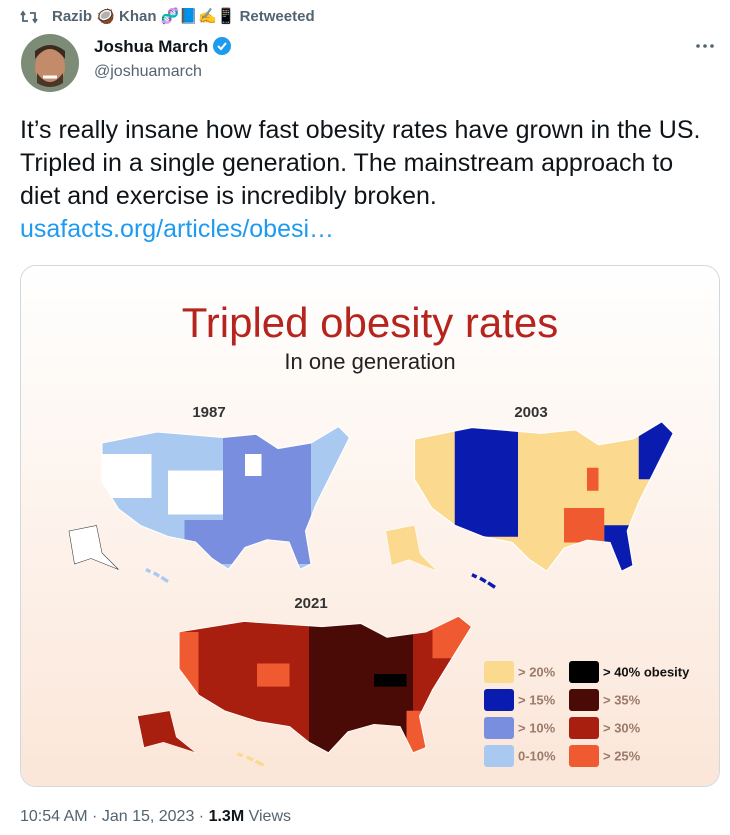 Image resolution: width=730 pixels, height=835 pixels. I want to click on verified-badge, so click(222, 46).